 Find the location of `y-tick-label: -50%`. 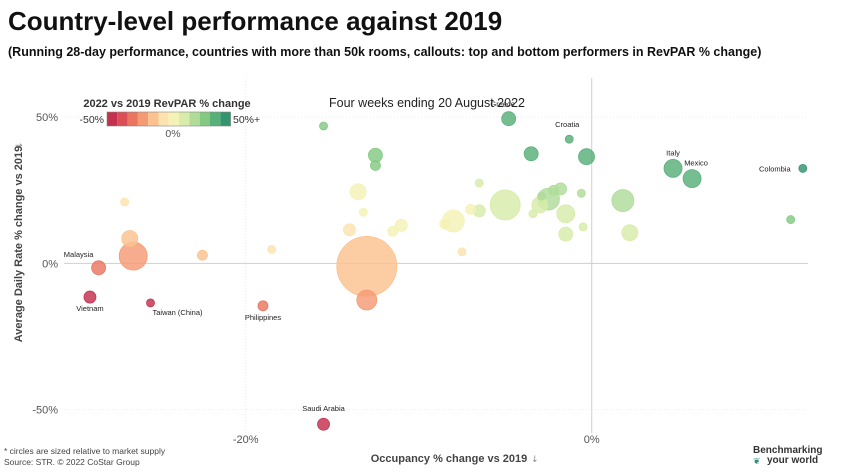

y-tick-label: -50% is located at coordinates (45, 411).